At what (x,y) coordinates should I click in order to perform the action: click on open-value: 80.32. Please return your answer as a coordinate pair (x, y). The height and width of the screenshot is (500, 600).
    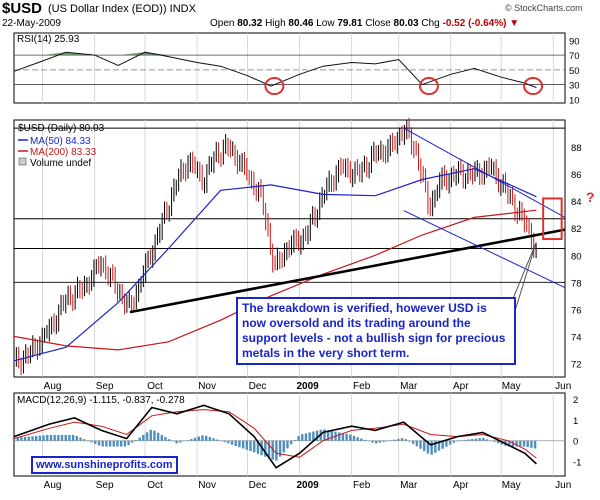
    Looking at the image, I should click on (250, 23).